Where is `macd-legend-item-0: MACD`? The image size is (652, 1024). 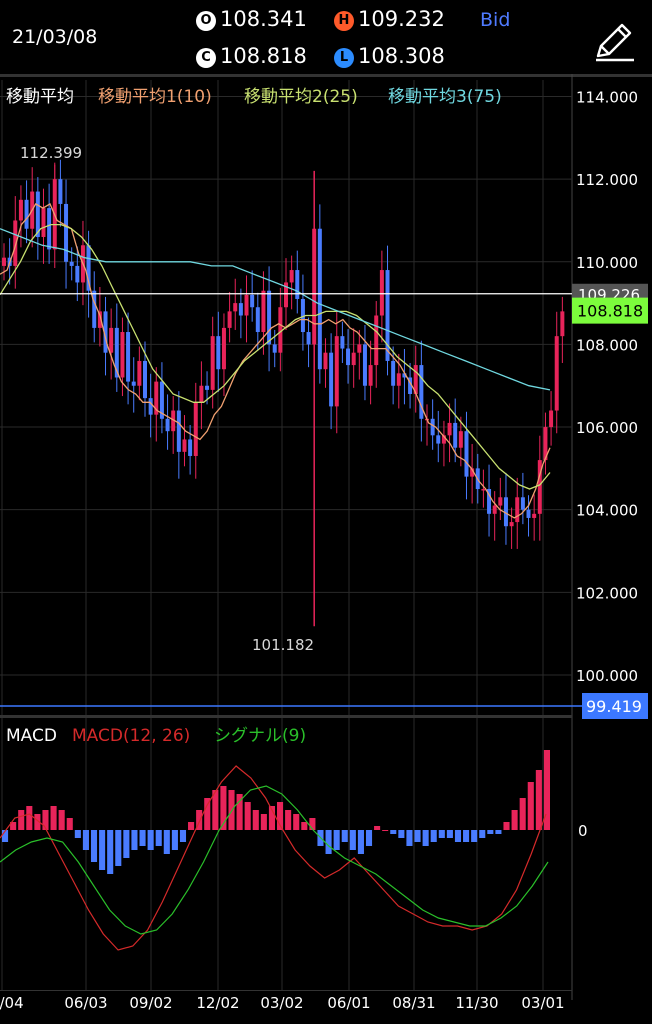
macd-legend-item-0: MACD is located at coordinates (31, 736).